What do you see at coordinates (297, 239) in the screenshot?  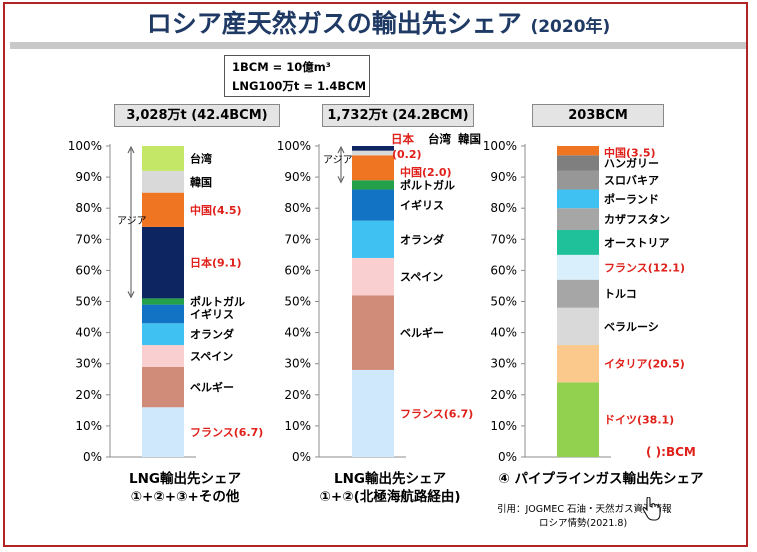 I see `chart2-y-tick-label: 70%` at bounding box center [297, 239].